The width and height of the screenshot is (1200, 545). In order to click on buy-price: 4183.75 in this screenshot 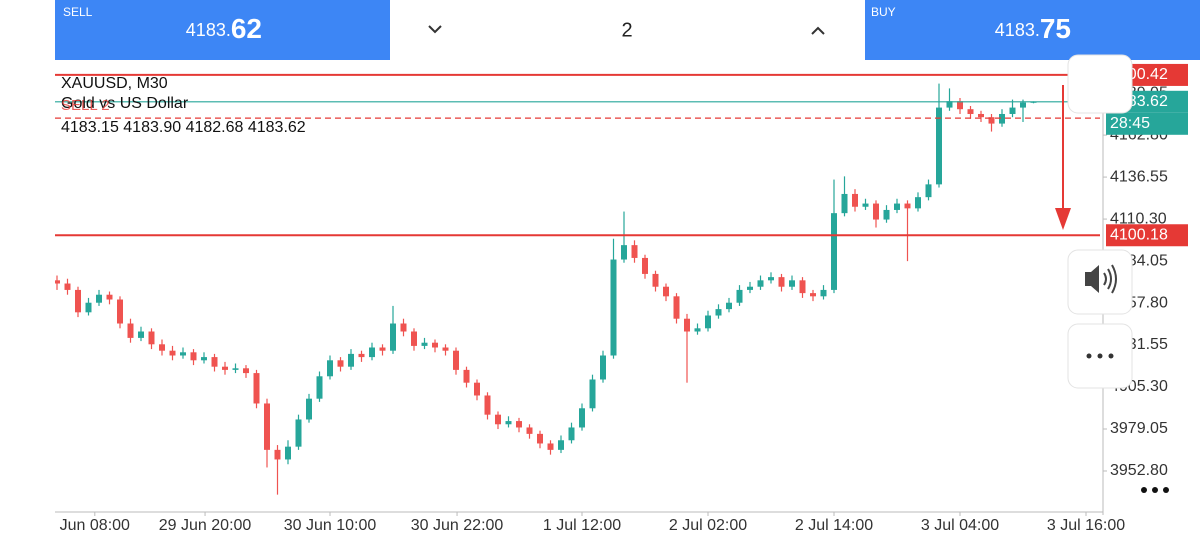, I will do `click(1033, 28)`.